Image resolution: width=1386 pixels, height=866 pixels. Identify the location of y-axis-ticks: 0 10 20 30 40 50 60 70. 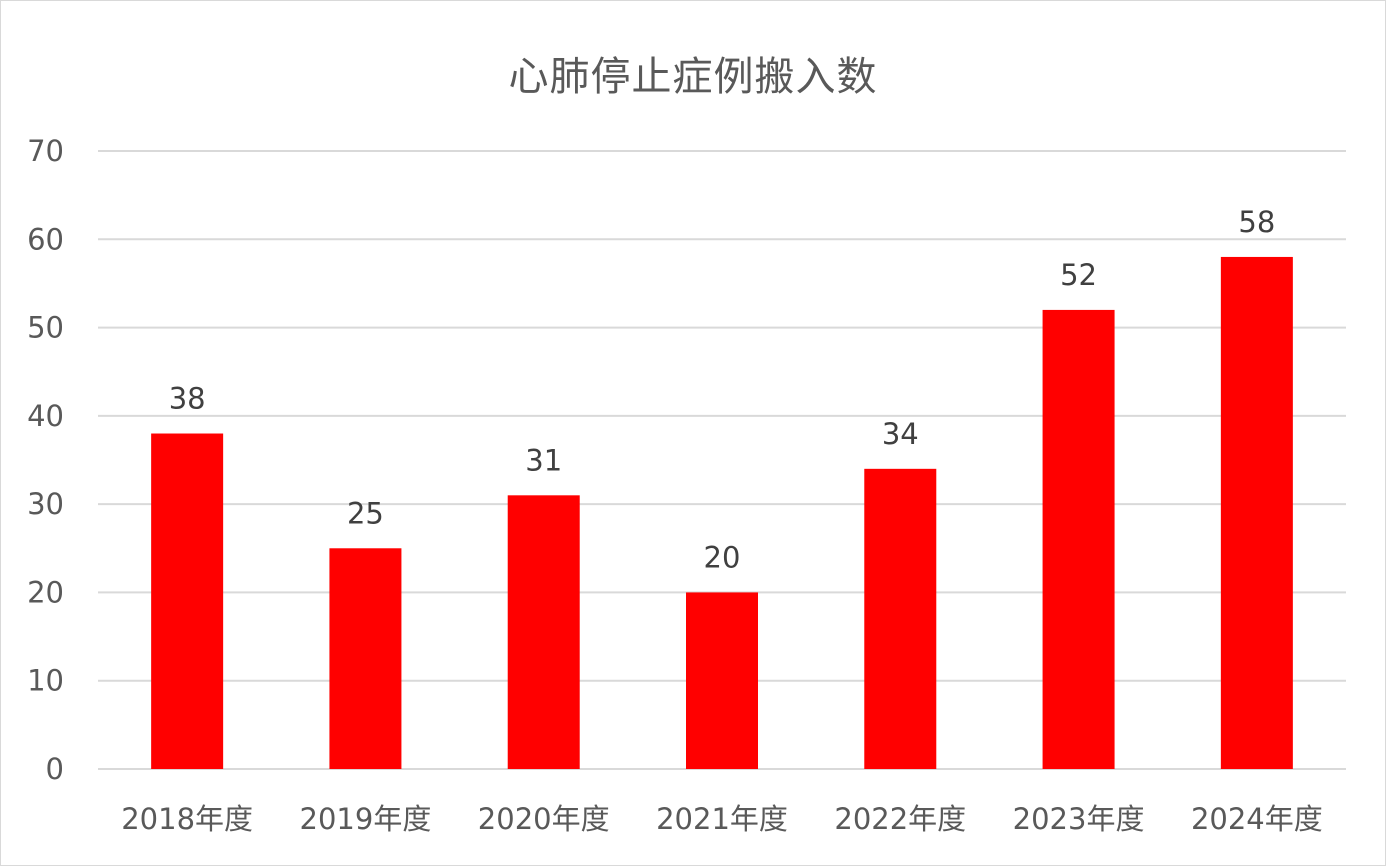
(45, 460).